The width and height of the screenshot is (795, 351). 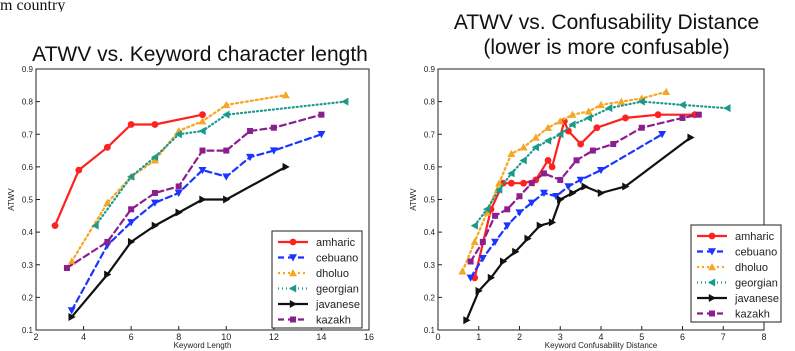 I want to click on y-tick-label: 0.3, so click(x=28, y=265).